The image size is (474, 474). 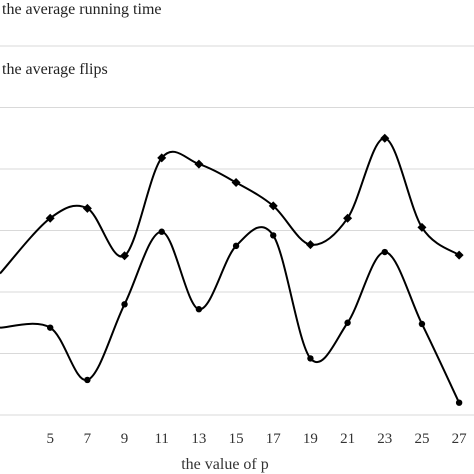 I want to click on x-tick-label: 5, so click(x=50, y=439).